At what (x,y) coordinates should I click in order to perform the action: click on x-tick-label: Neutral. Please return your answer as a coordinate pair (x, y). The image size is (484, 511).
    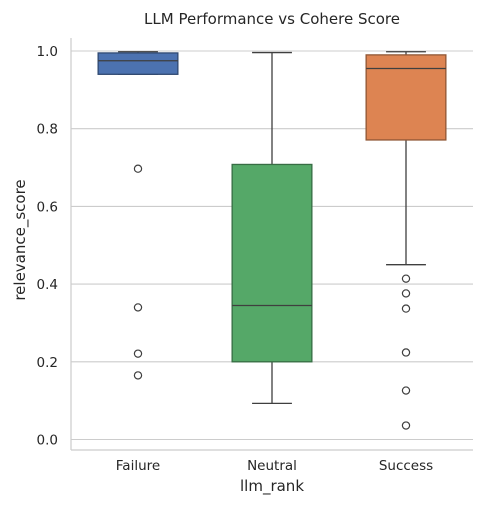
    Looking at the image, I should click on (272, 466).